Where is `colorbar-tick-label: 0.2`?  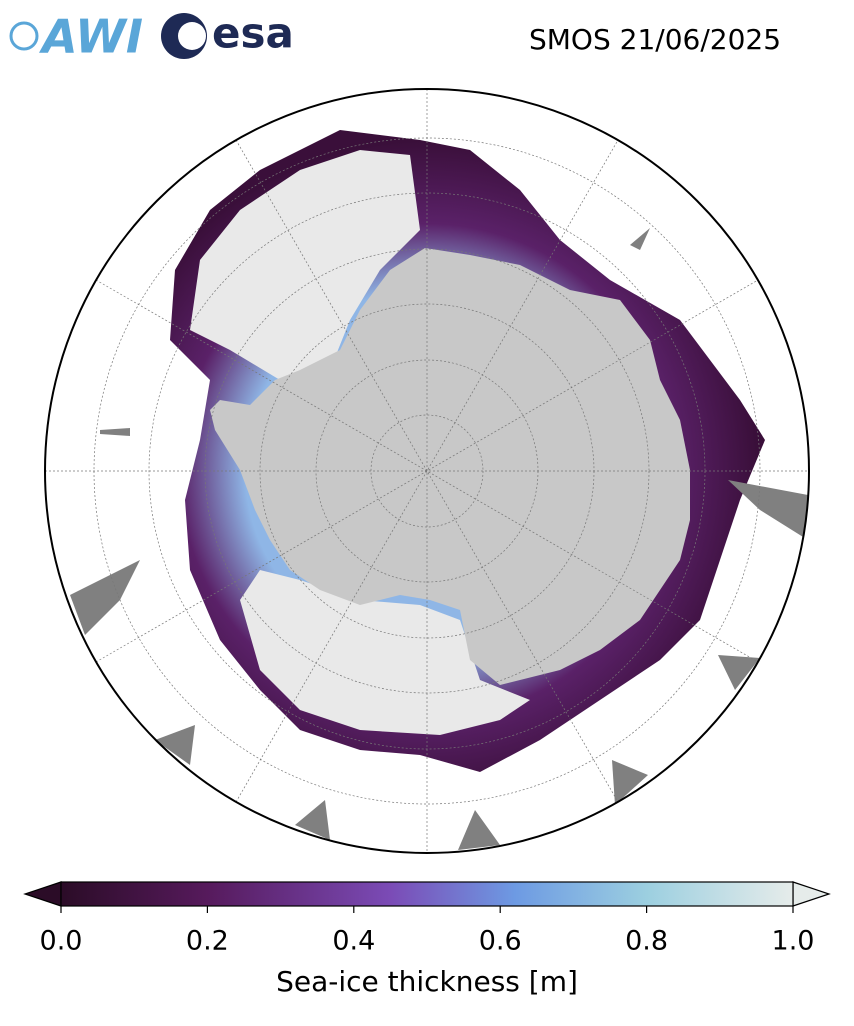
colorbar-tick-label: 0.2 is located at coordinates (207, 941).